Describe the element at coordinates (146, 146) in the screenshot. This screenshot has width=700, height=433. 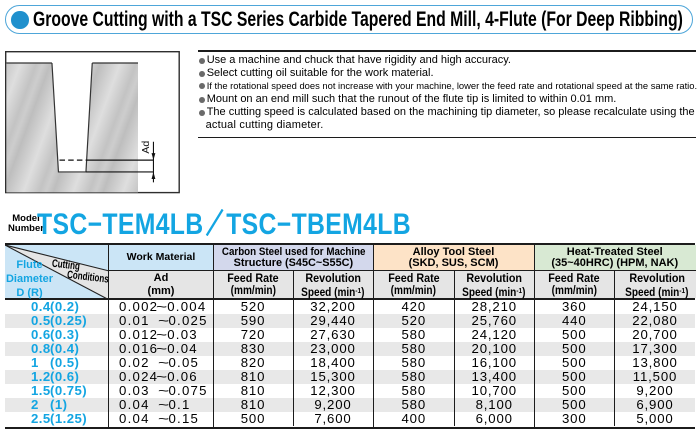
I see `svg-text: Ad` at that location.